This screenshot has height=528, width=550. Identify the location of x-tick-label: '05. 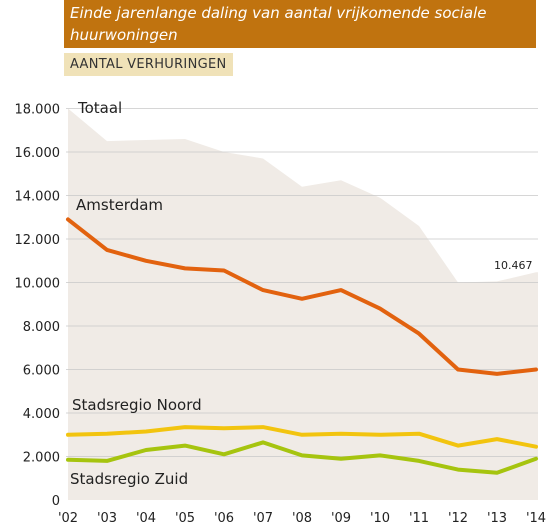
(185, 518).